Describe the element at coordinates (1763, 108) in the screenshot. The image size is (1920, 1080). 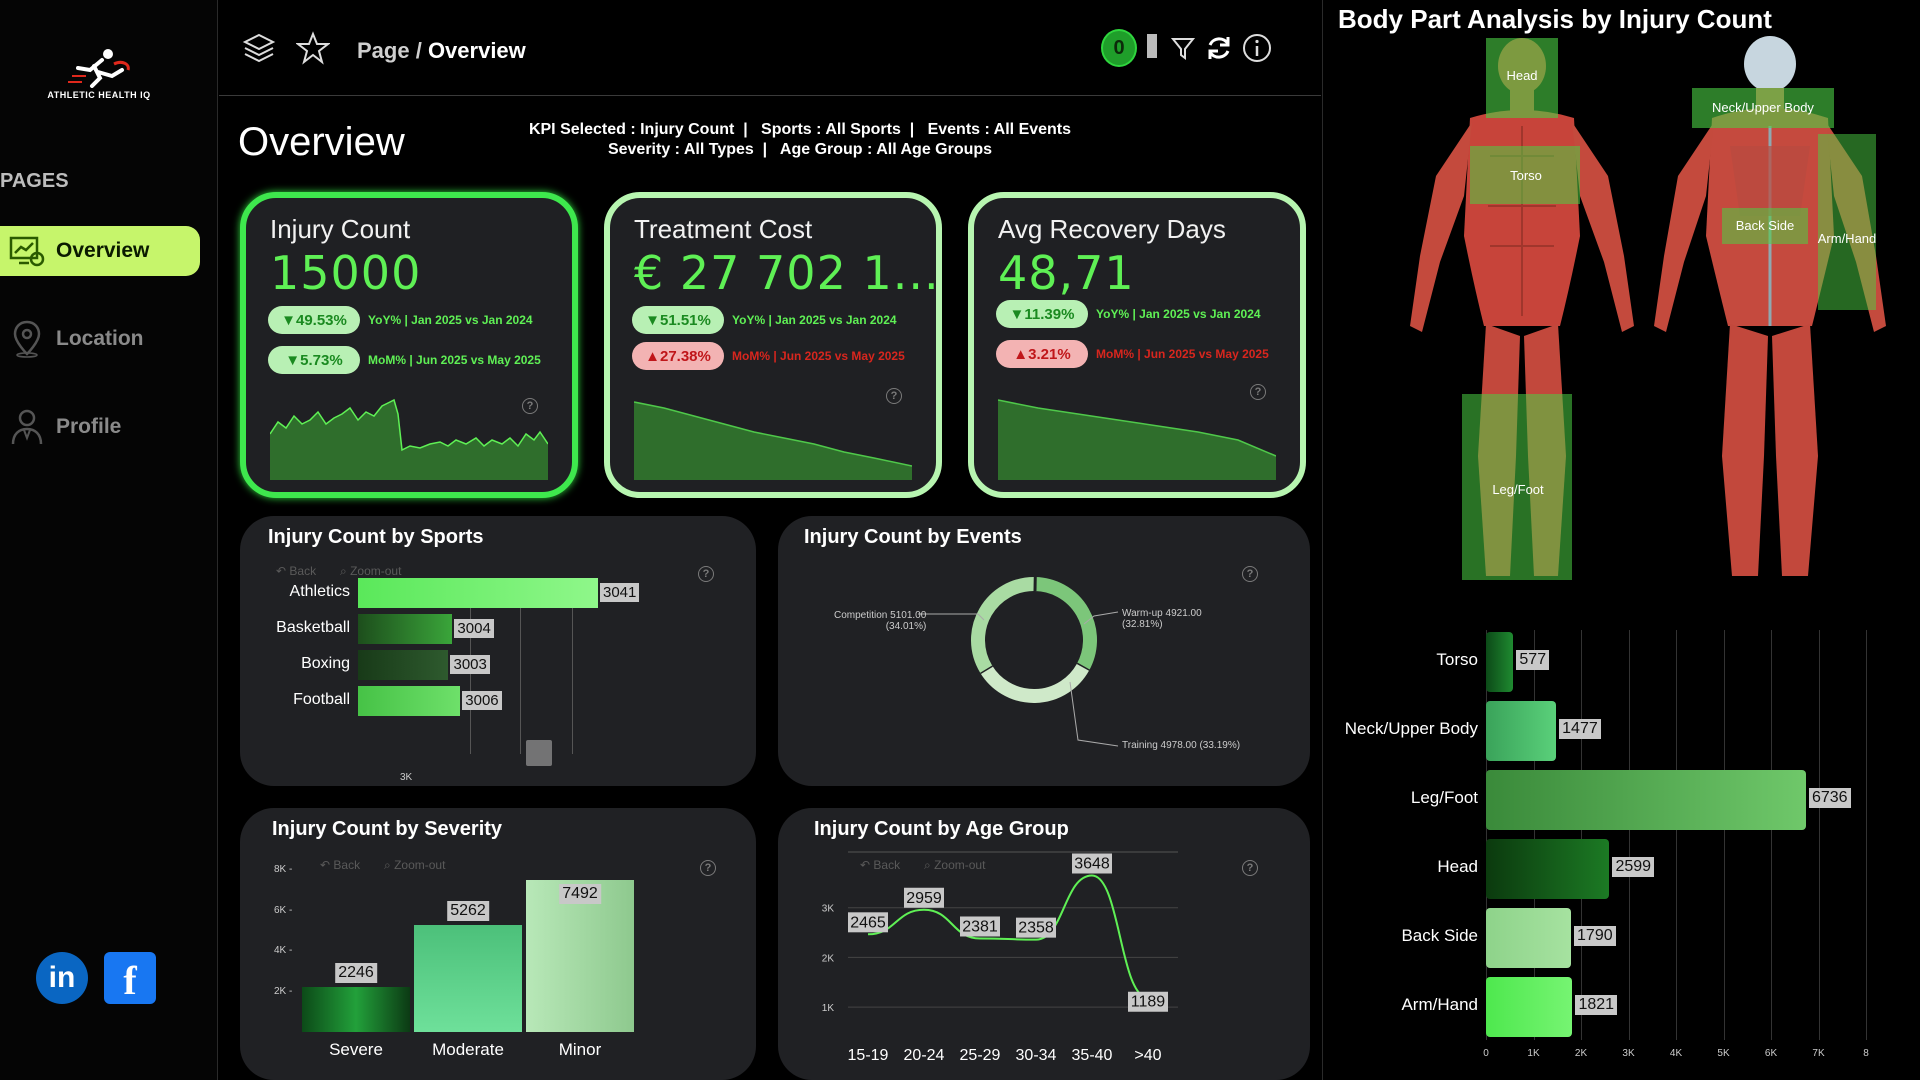
I see `region-neck-upper-body` at that location.